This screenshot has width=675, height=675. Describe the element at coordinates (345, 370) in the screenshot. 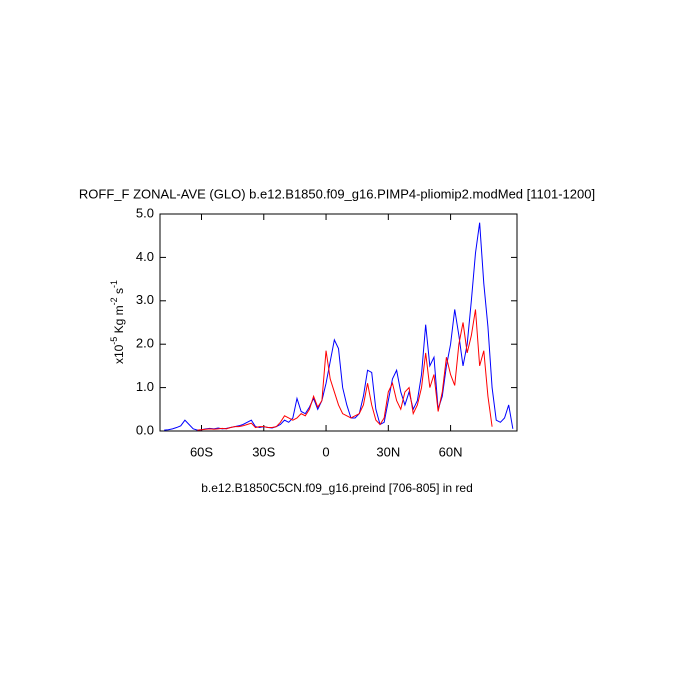

I see `data-line` at that location.